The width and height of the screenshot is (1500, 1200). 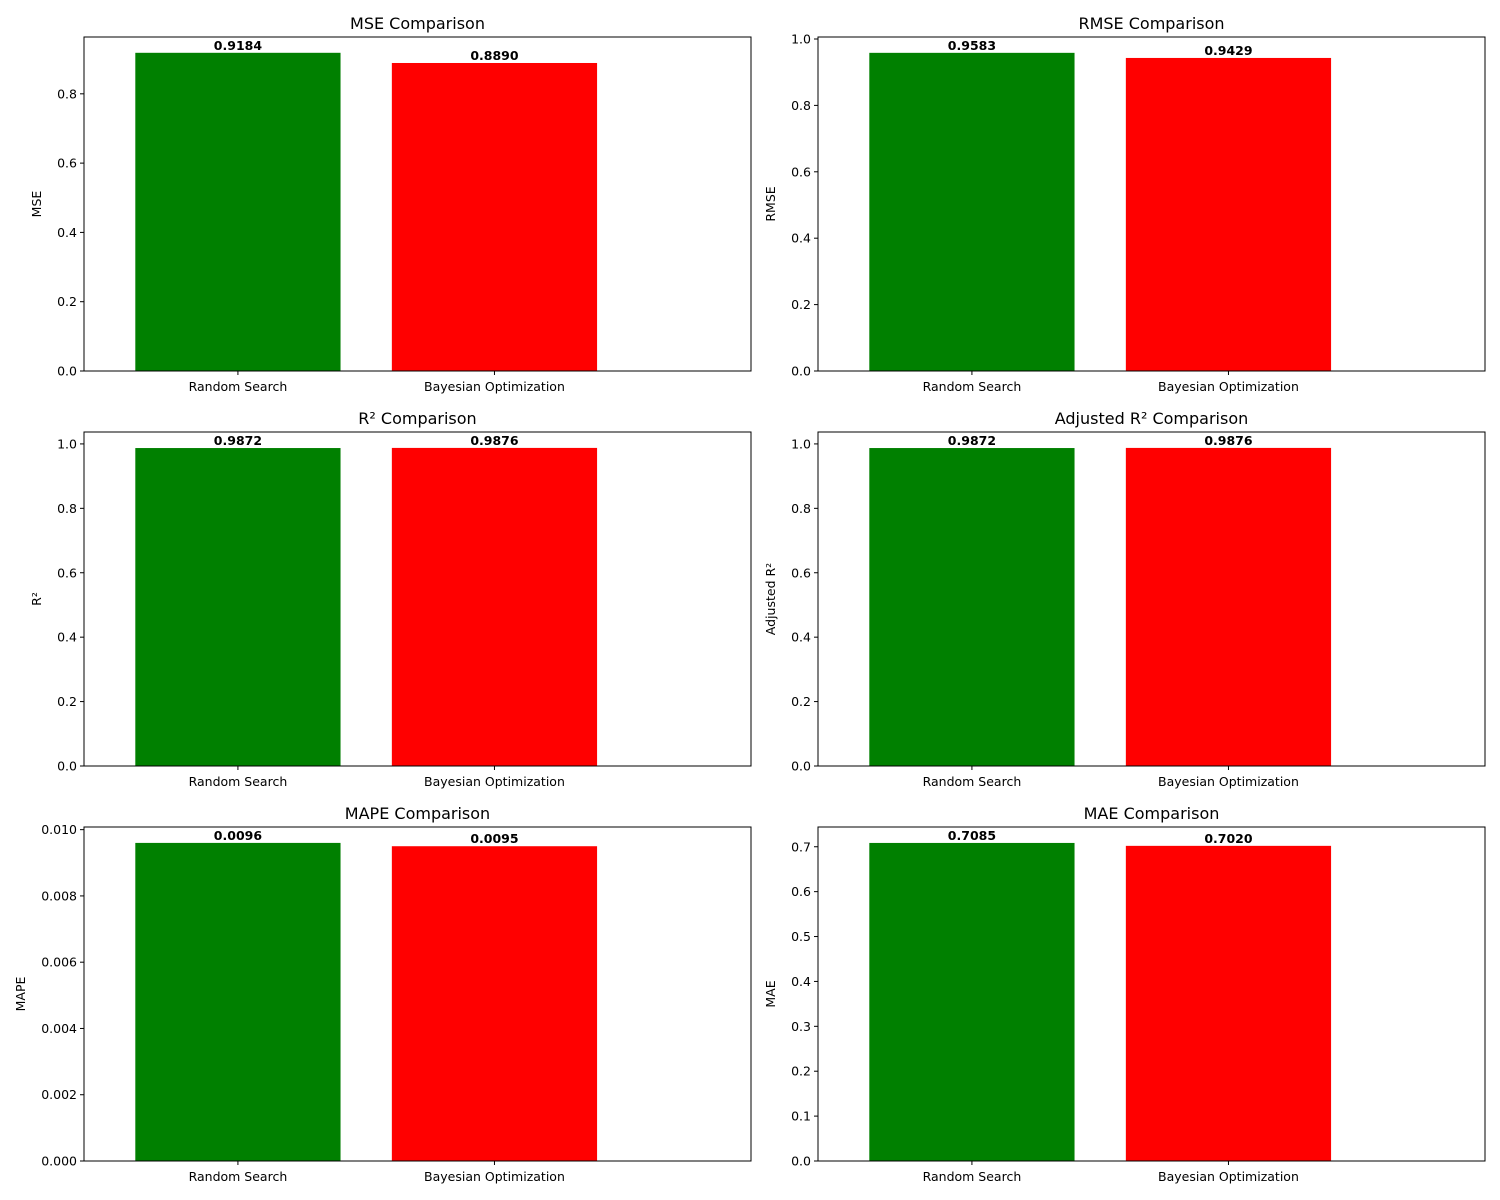 What do you see at coordinates (238, 835) in the screenshot?
I see `bar-value-label: 0.0096` at bounding box center [238, 835].